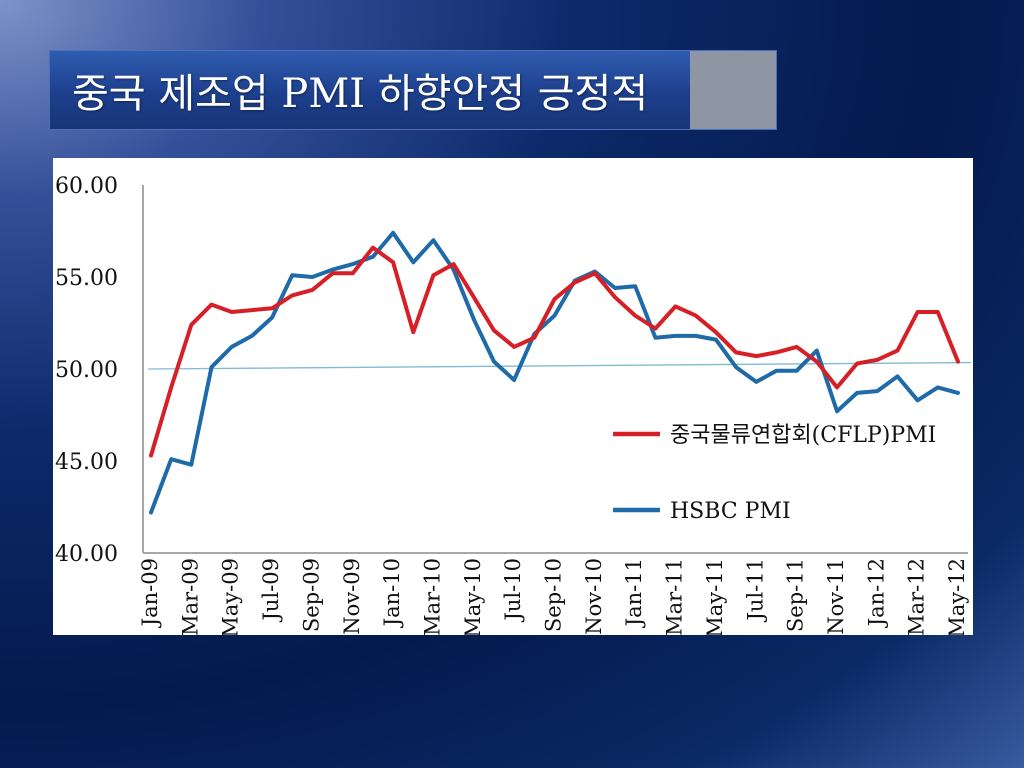  Describe the element at coordinates (352, 596) in the screenshot. I see `x-tick-label: Nov-09` at that location.